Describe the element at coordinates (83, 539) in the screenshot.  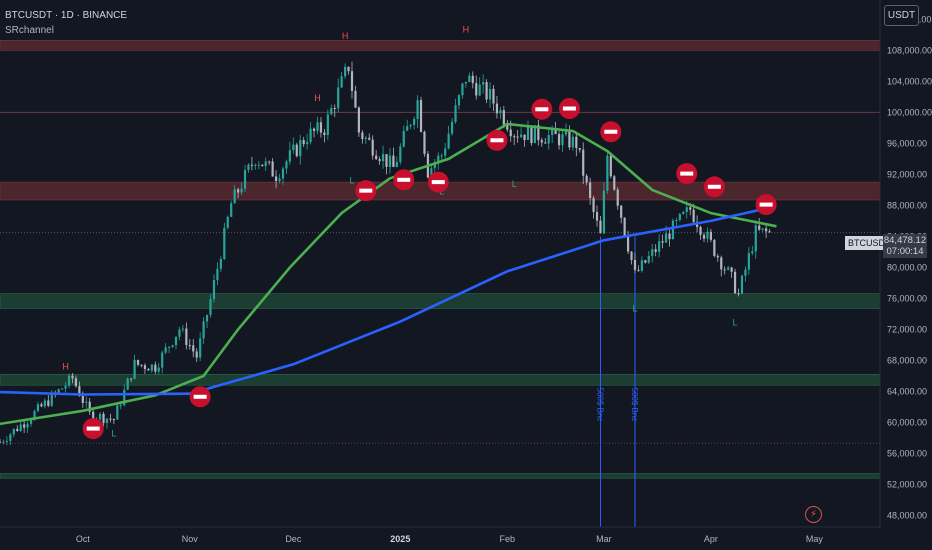
I see `x-tick-label: Oct` at that location.